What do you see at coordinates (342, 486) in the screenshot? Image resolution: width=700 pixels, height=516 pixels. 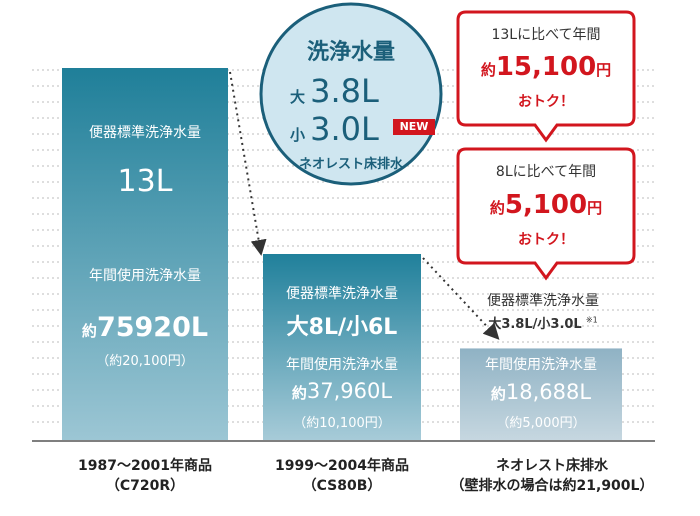 I see `x-label-2-line2: （CS80B）` at bounding box center [342, 486].